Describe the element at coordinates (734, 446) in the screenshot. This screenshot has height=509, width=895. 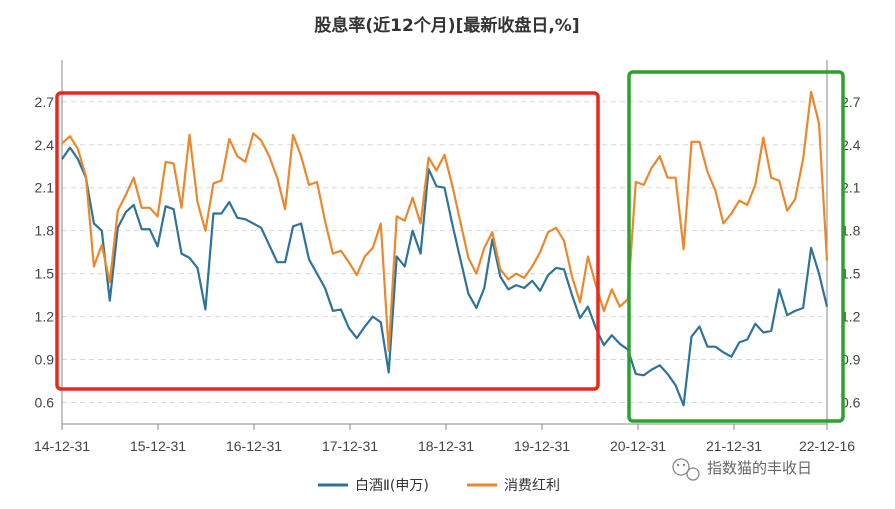
I see `x-tick-label: 21-12-31` at that location.